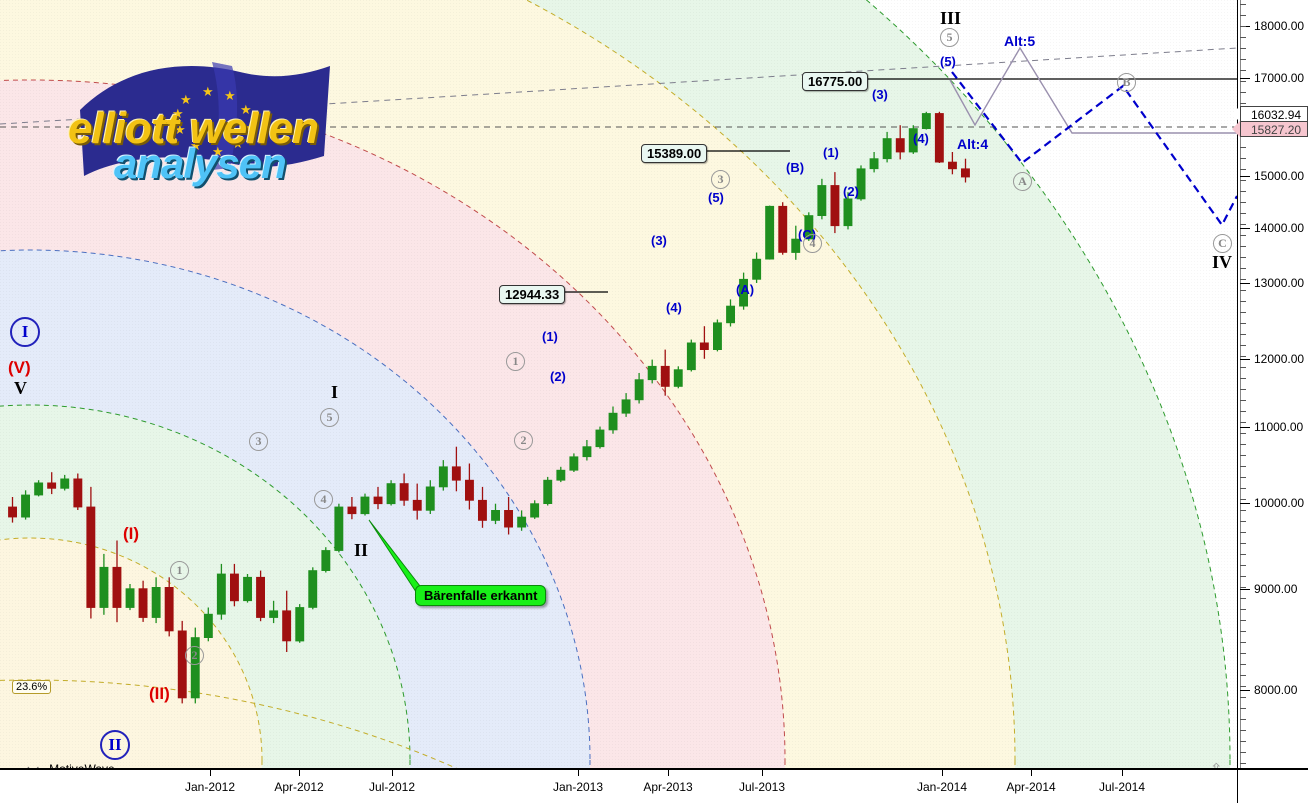 This screenshot has width=1308, height=803. I want to click on wave-label-1c-blue: (1), so click(831, 152).